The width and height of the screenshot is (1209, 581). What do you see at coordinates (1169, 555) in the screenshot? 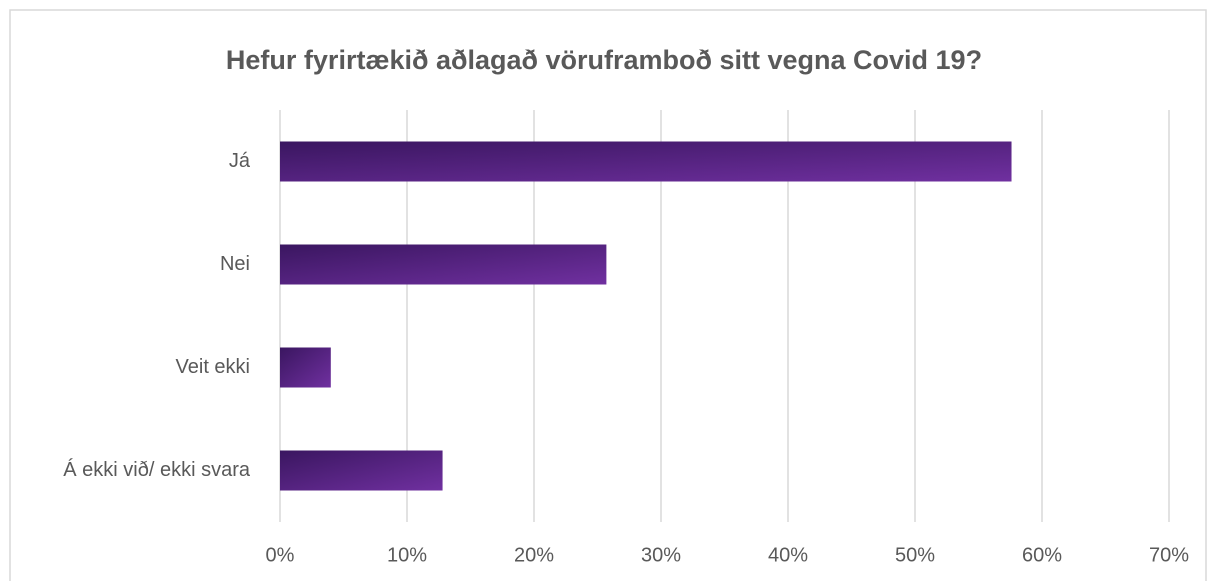
I see `x-tick-label: 70%` at bounding box center [1169, 555].